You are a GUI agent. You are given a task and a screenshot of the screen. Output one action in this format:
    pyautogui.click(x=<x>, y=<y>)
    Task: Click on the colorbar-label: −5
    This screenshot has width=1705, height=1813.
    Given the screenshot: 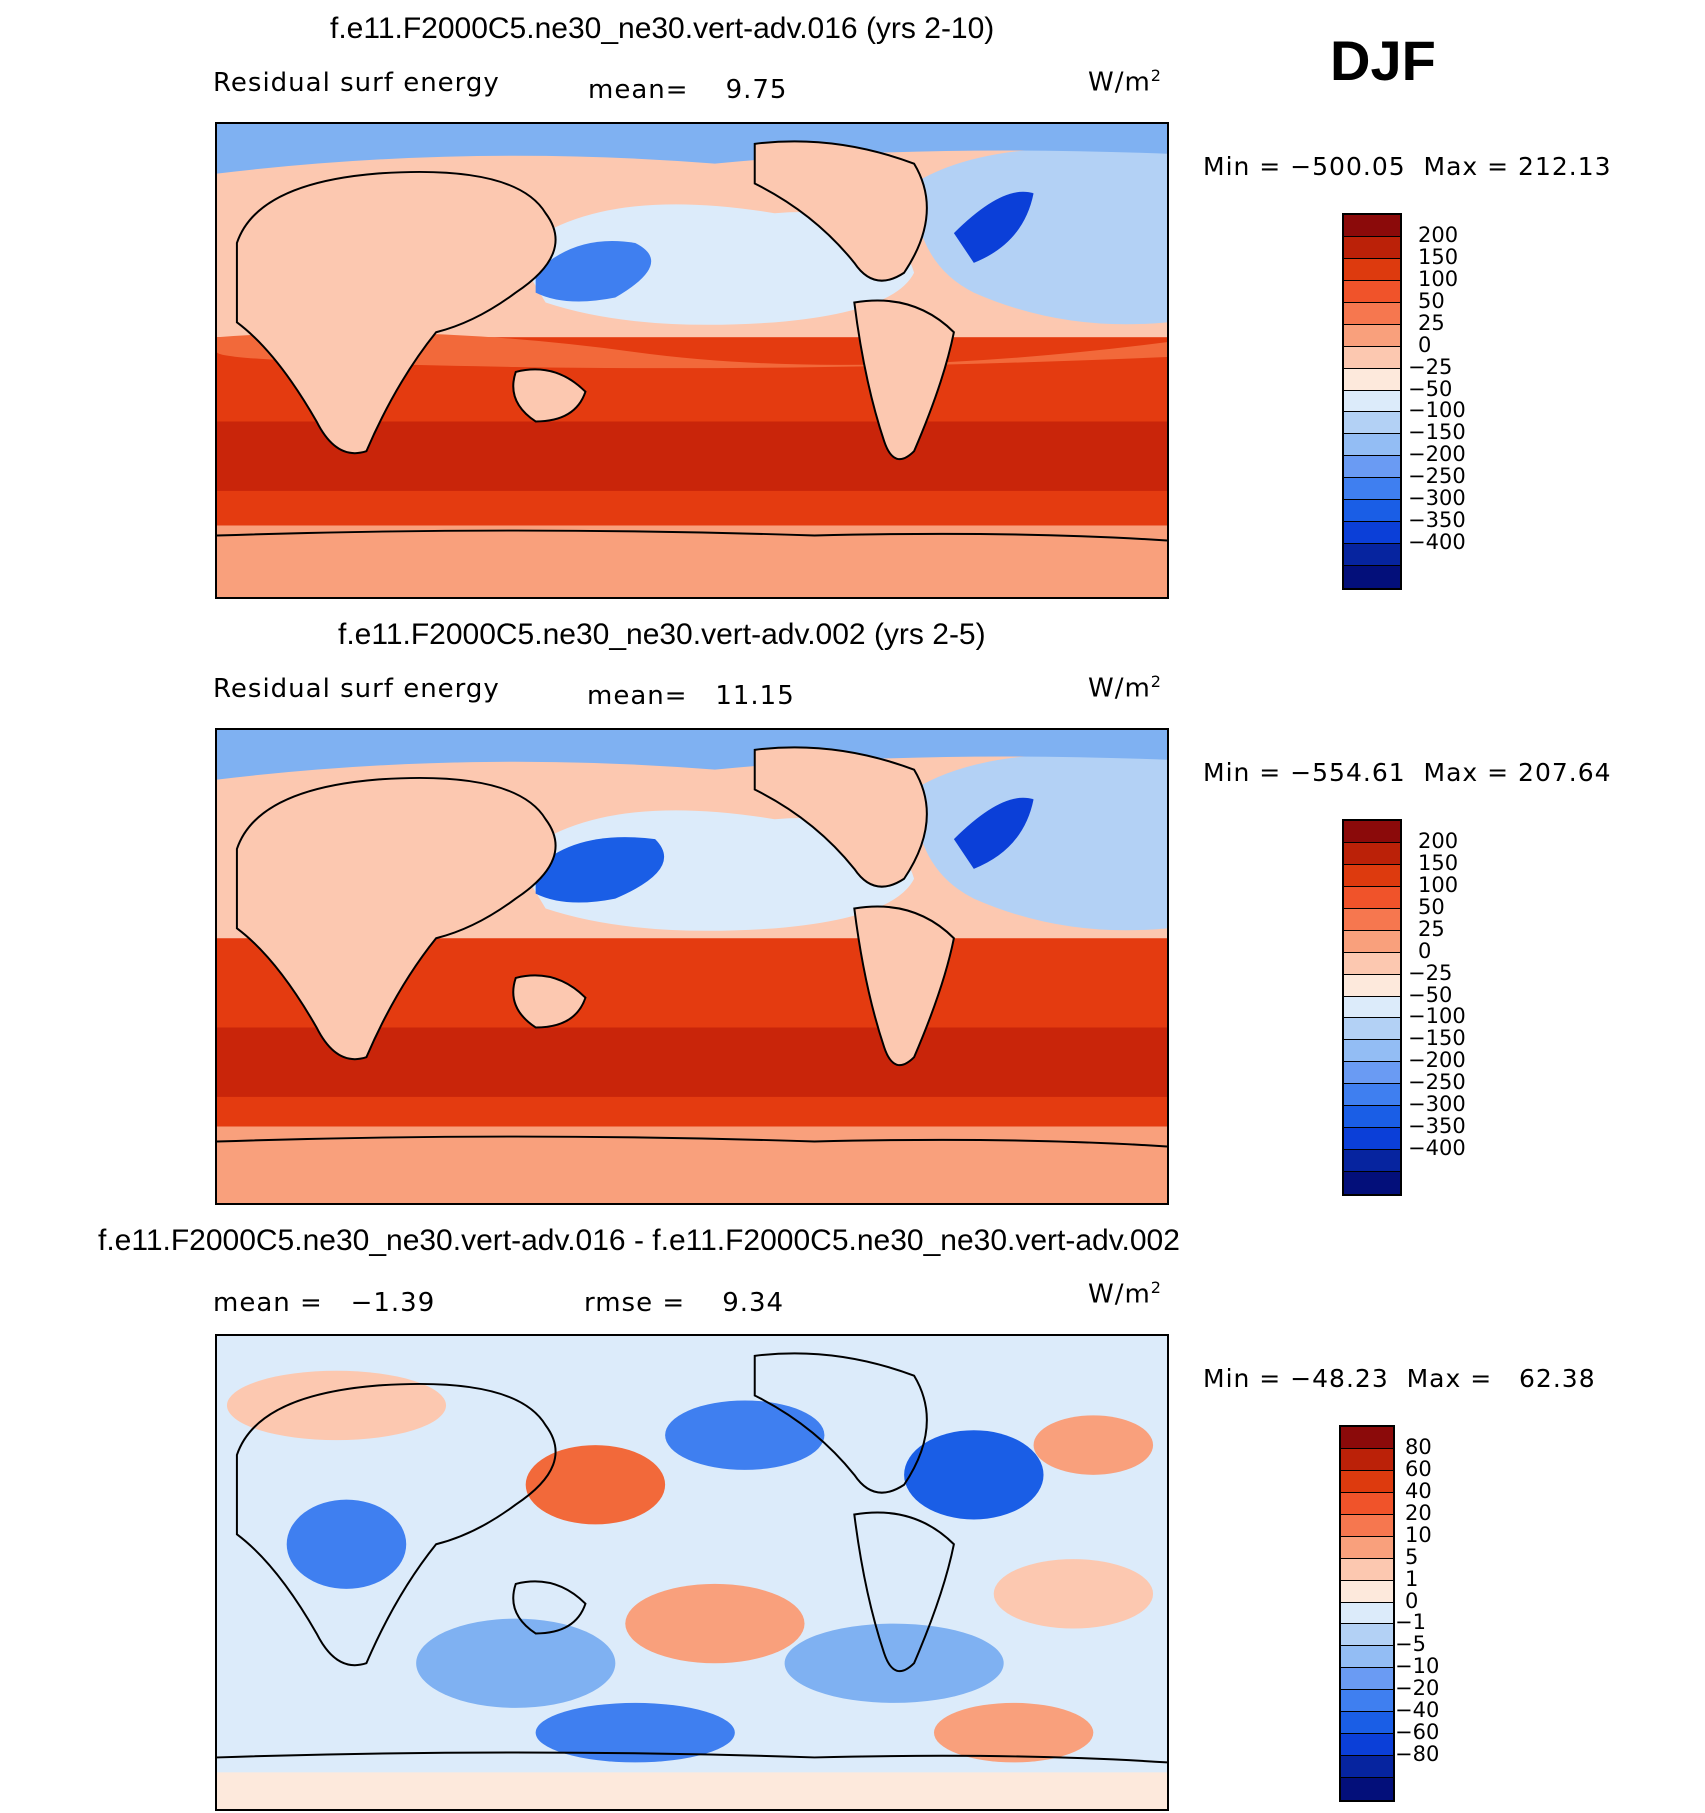 What is the action you would take?
    pyautogui.click(x=1410, y=1644)
    